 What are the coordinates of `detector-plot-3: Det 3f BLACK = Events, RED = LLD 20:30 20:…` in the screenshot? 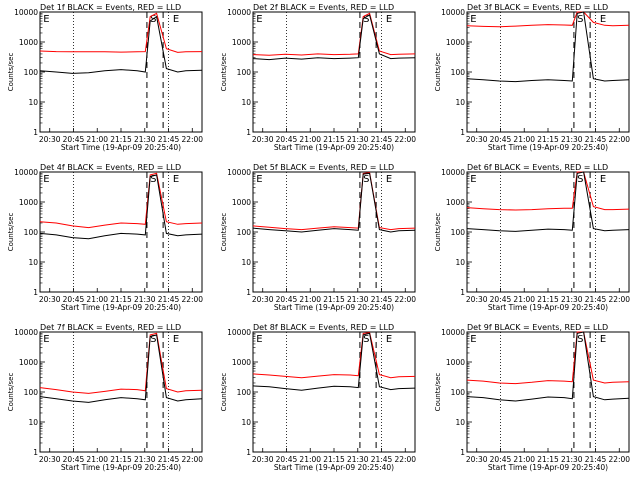 It's located at (532, 77).